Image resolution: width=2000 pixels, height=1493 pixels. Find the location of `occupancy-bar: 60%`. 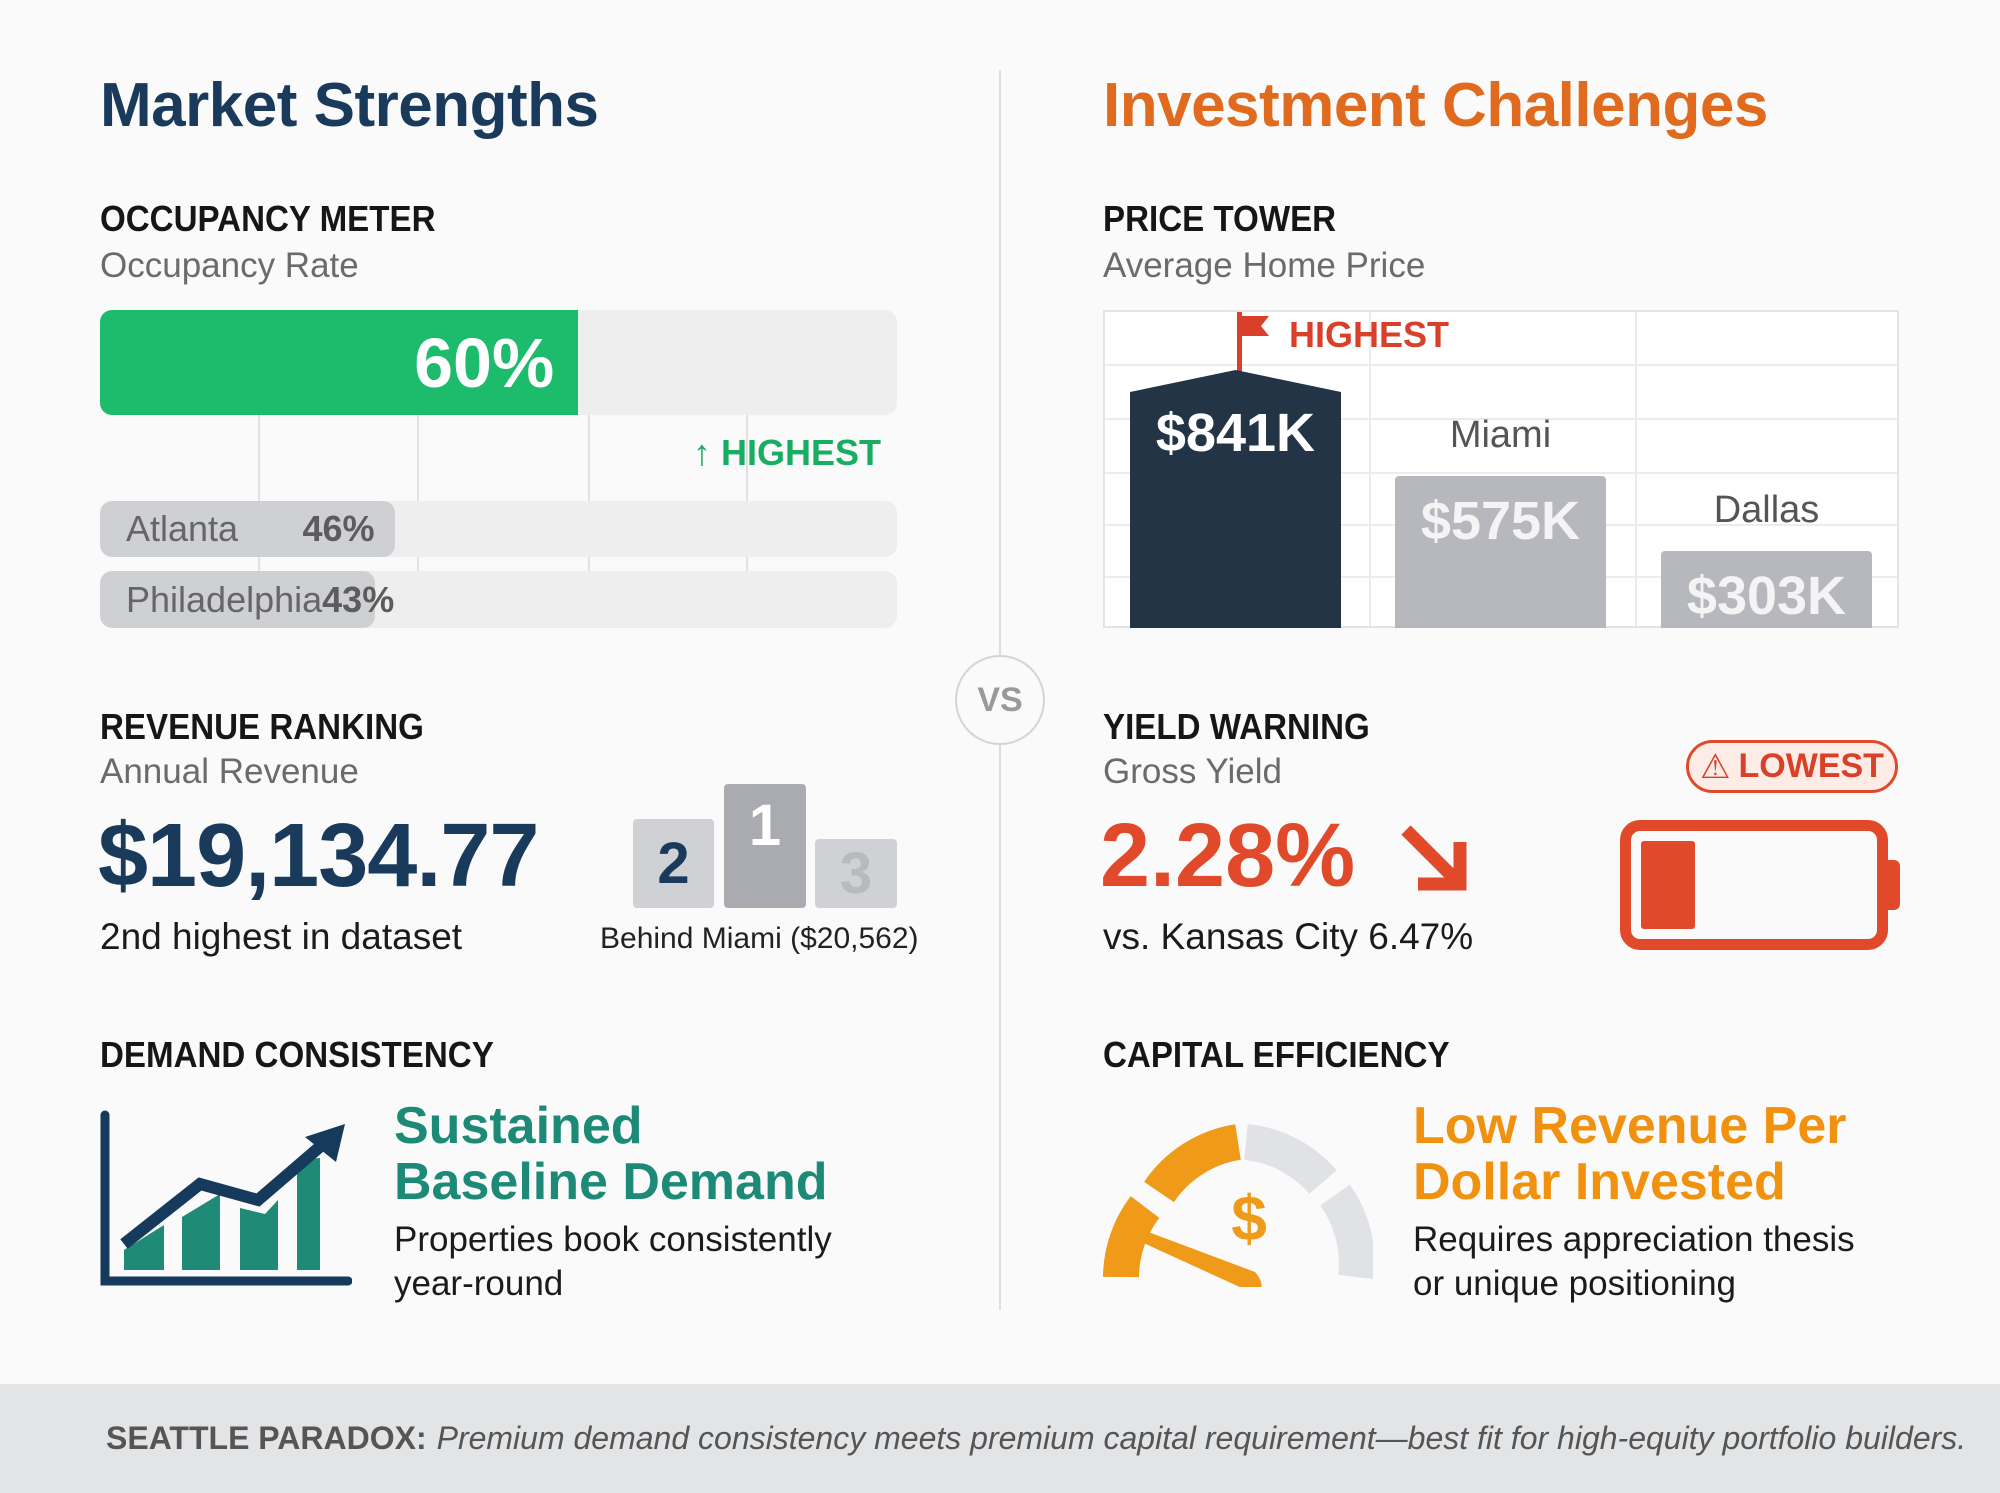

occupancy-bar: 60% is located at coordinates (498, 362).